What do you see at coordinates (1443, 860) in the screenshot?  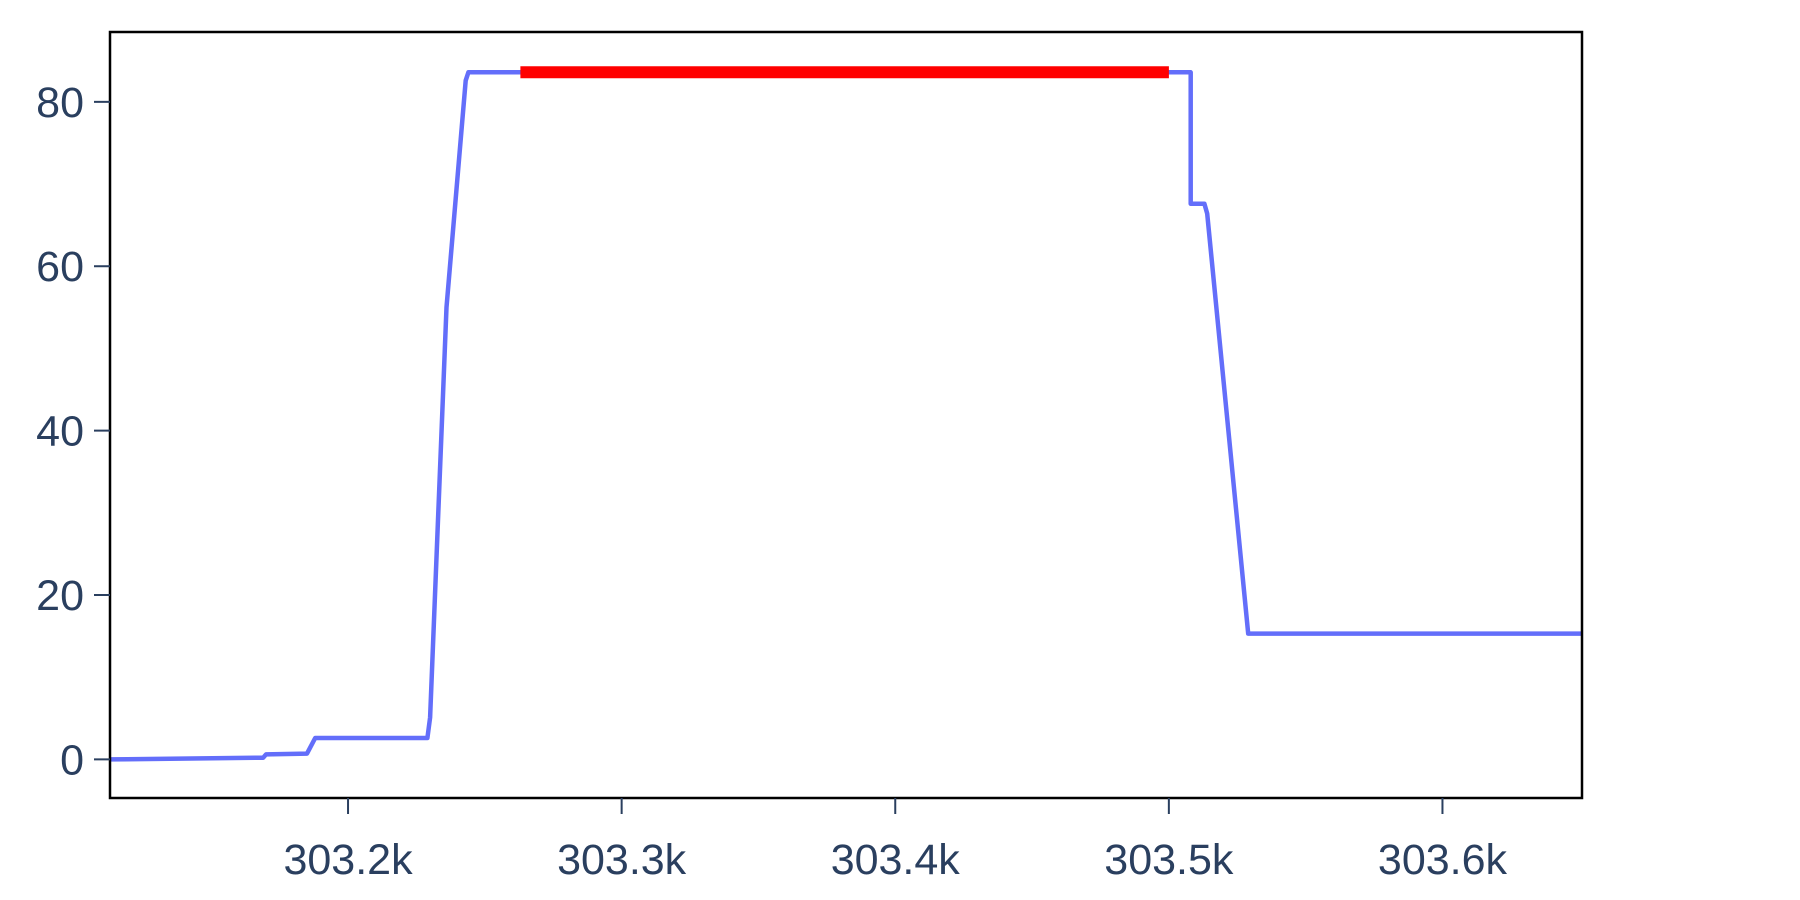 I see `x-tick-label: 303.6k` at bounding box center [1443, 860].